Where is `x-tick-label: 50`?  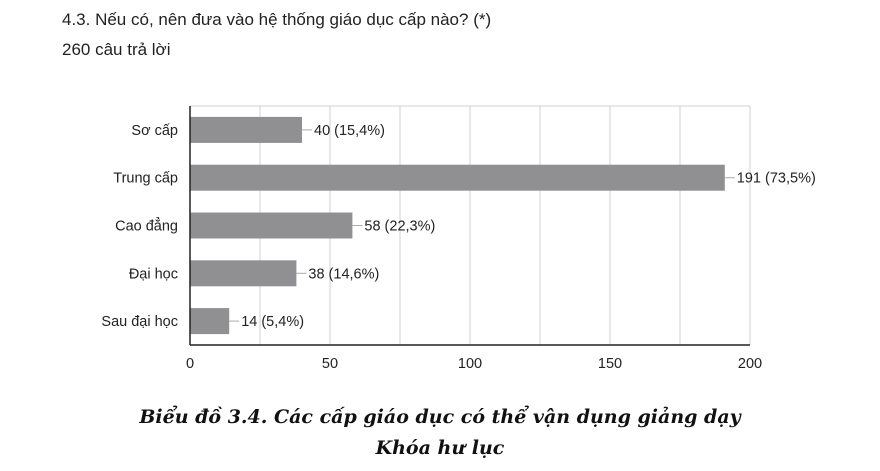 x-tick-label: 50 is located at coordinates (330, 364).